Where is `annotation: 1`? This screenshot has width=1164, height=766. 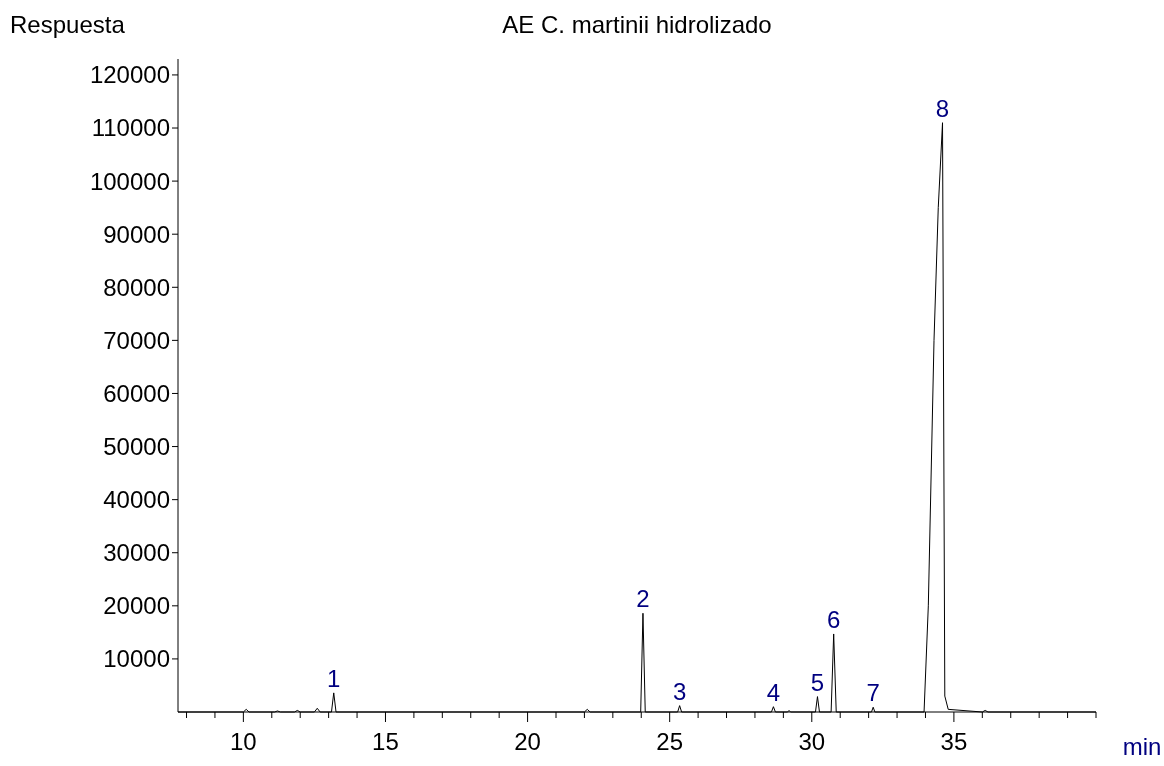
annotation: 1 is located at coordinates (334, 678).